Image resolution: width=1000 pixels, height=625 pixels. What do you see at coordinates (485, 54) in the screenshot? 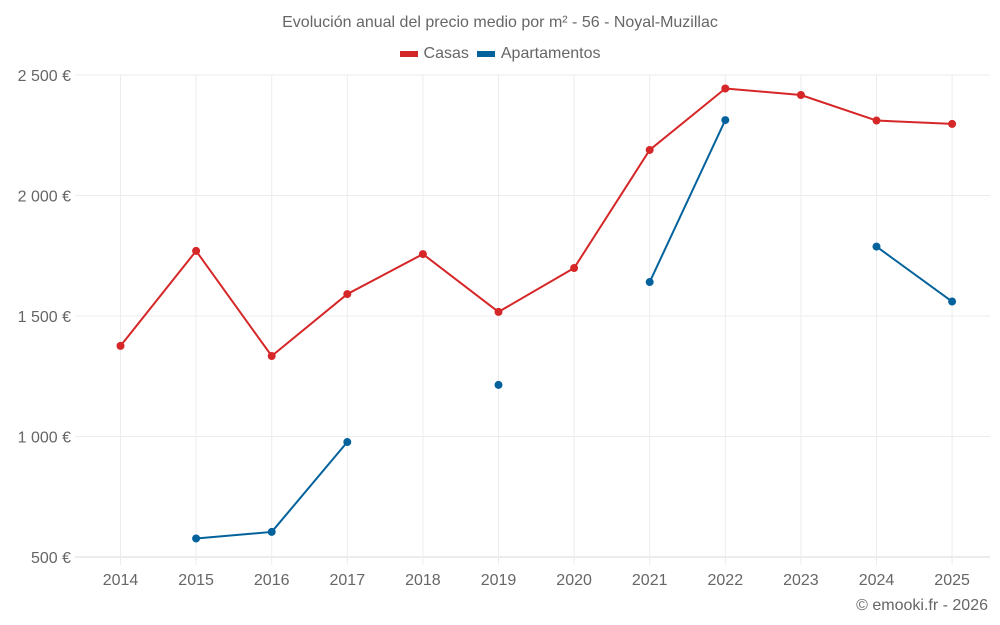
I see `legend-swatch-apartamentos` at bounding box center [485, 54].